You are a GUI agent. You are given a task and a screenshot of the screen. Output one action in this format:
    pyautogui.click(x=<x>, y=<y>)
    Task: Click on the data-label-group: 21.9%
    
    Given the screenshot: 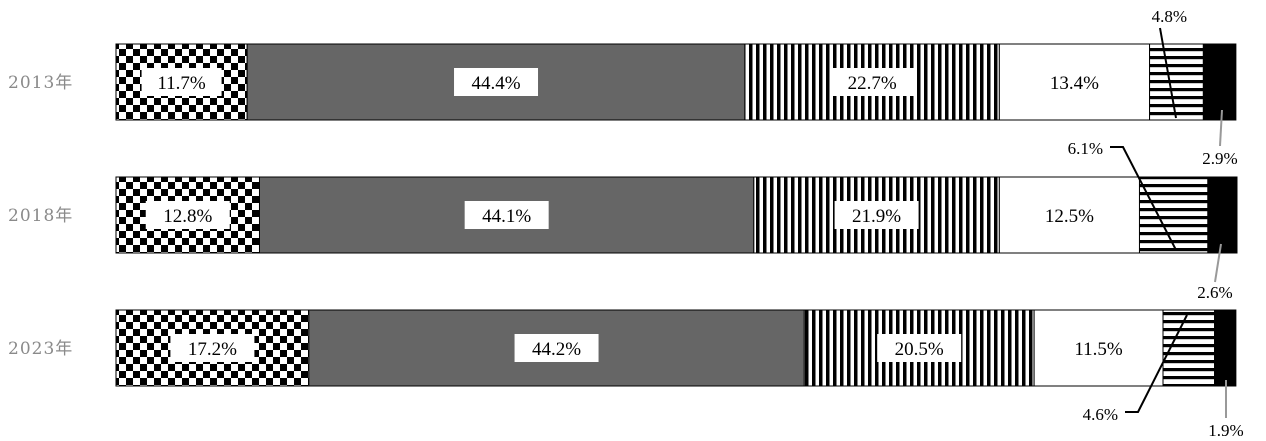 What is the action you would take?
    pyautogui.click(x=876, y=215)
    